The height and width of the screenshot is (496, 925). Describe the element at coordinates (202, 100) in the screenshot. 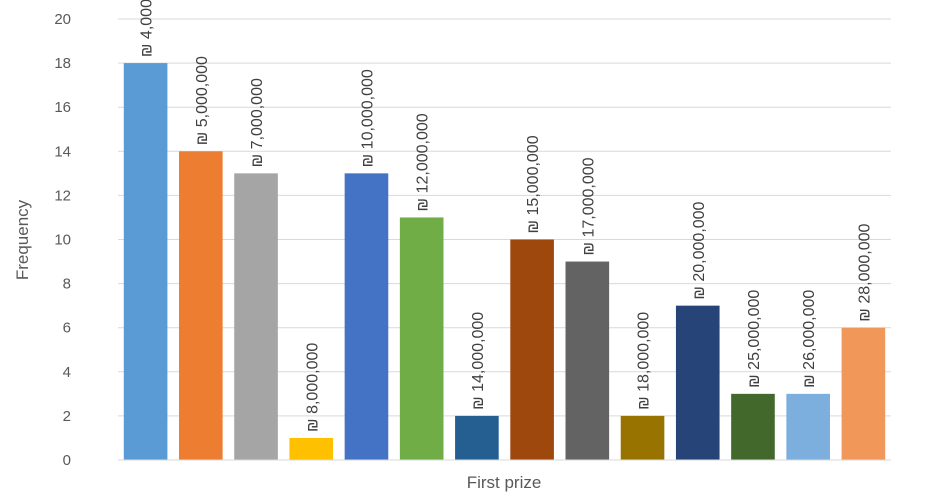

I see `data-label: ₪ 5,000,000` at that location.